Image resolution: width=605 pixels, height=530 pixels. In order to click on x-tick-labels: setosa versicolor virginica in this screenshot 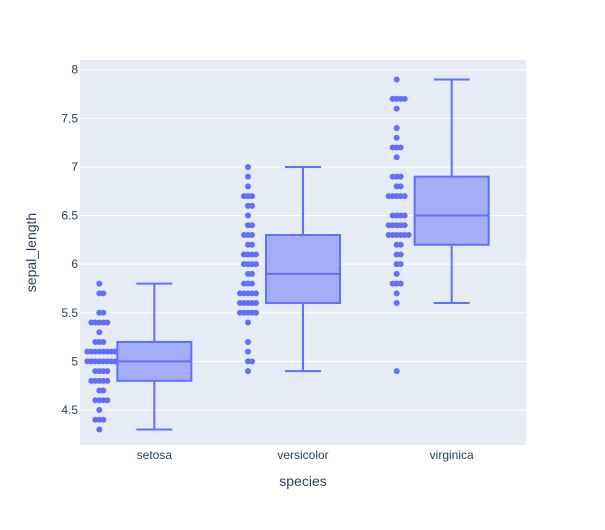, I will do `click(305, 455)`.